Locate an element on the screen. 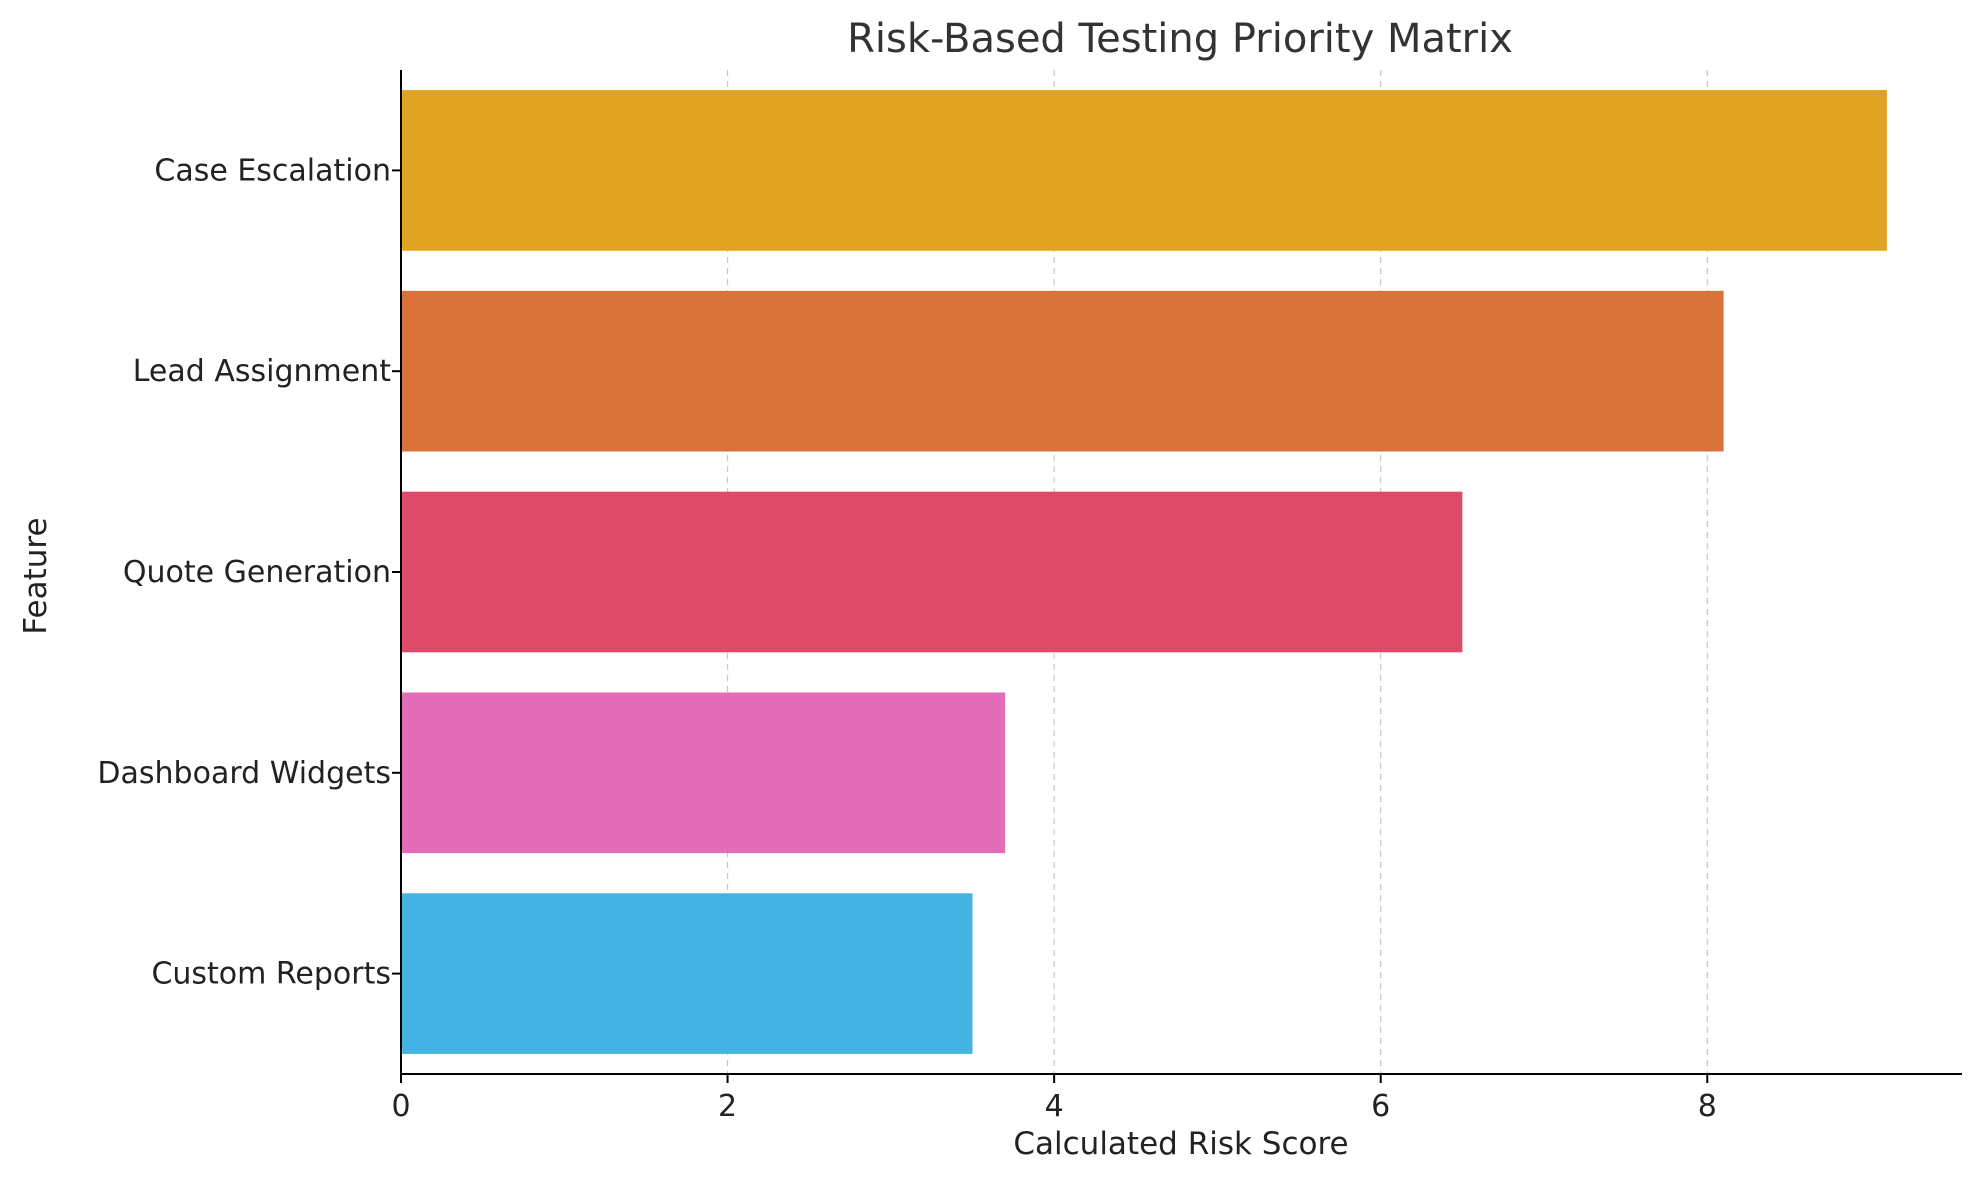 This screenshot has width=1979, height=1180. y-tick-label-custom-reports: Custom Reports is located at coordinates (271, 974).